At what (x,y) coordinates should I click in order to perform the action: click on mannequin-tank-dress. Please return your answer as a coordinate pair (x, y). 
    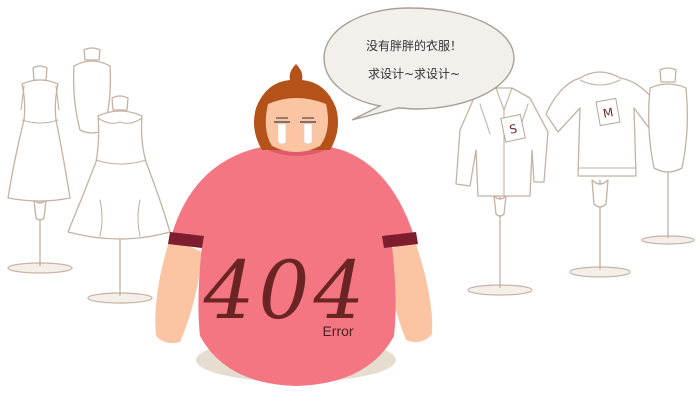
    Looking at the image, I should click on (40, 169).